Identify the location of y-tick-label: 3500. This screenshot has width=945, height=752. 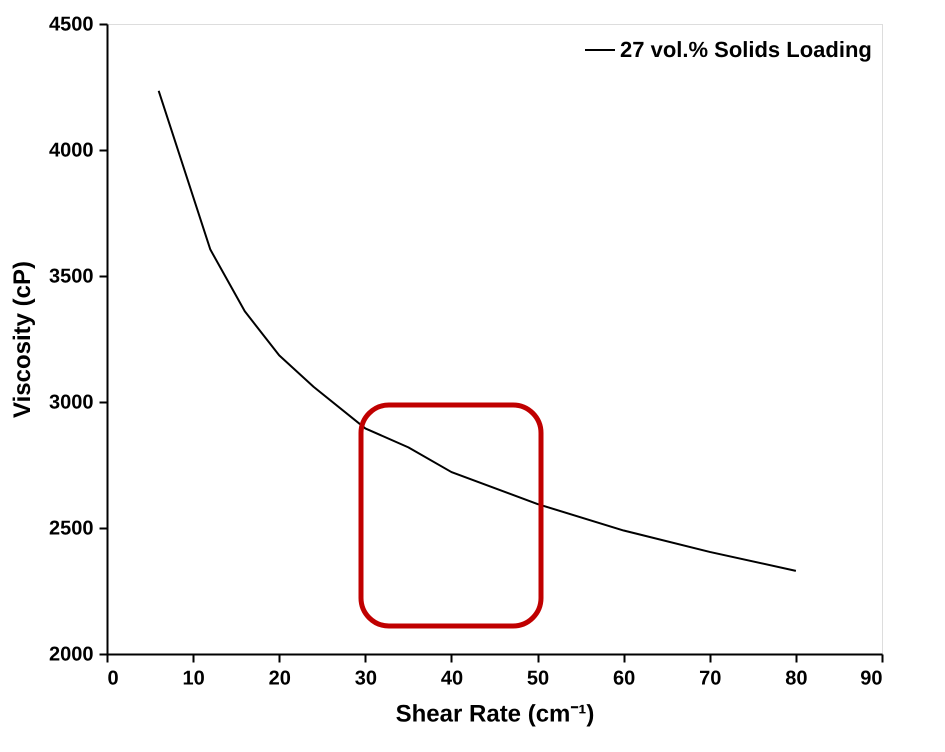
(71, 277).